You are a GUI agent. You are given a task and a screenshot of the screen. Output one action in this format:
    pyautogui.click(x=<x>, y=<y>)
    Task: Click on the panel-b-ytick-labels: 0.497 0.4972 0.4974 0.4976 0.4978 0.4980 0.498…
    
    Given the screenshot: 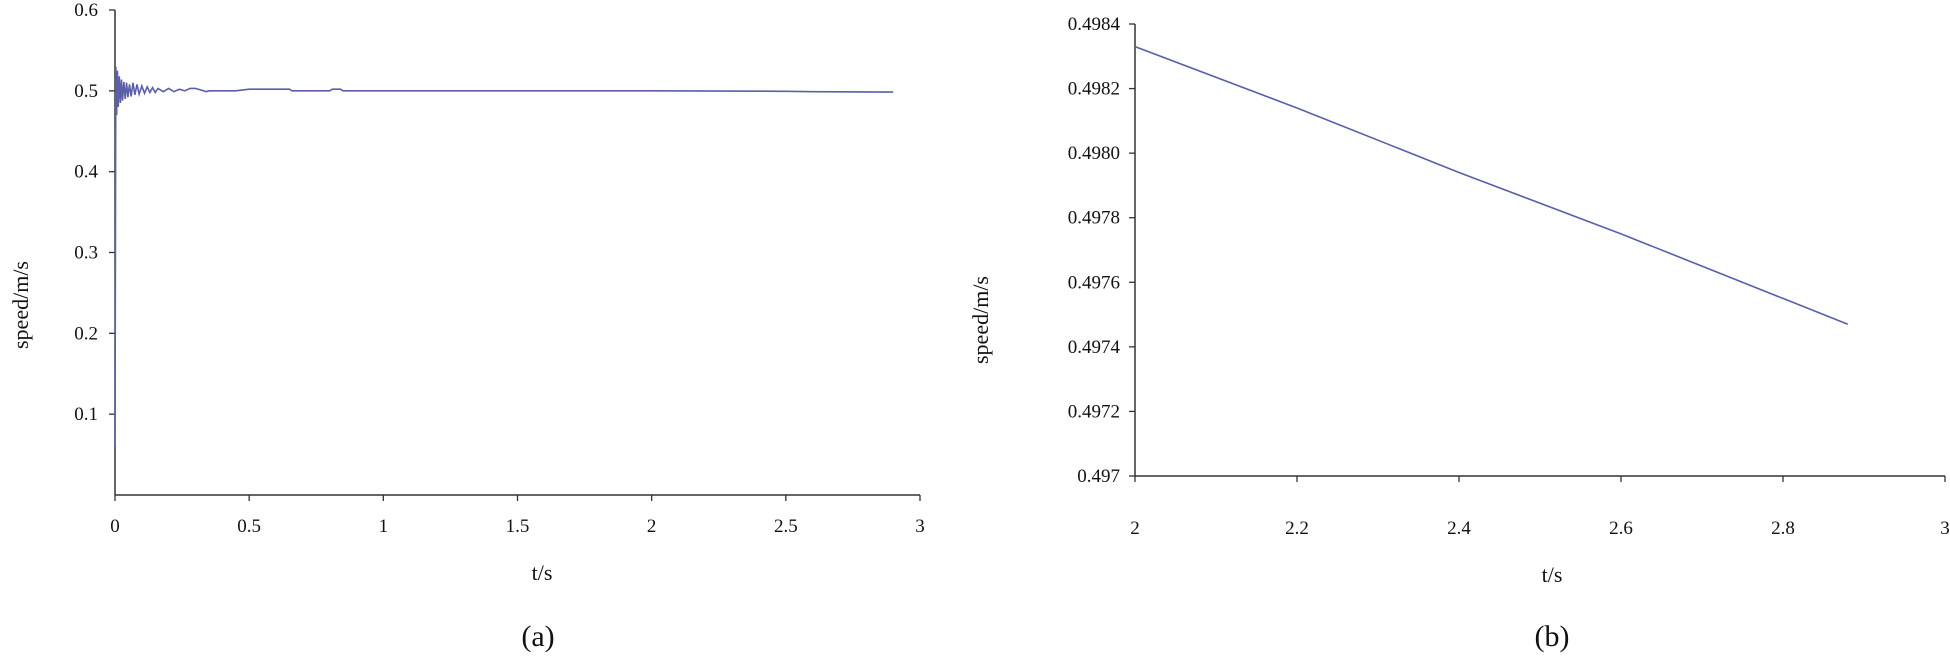 What is the action you would take?
    pyautogui.click(x=1094, y=250)
    